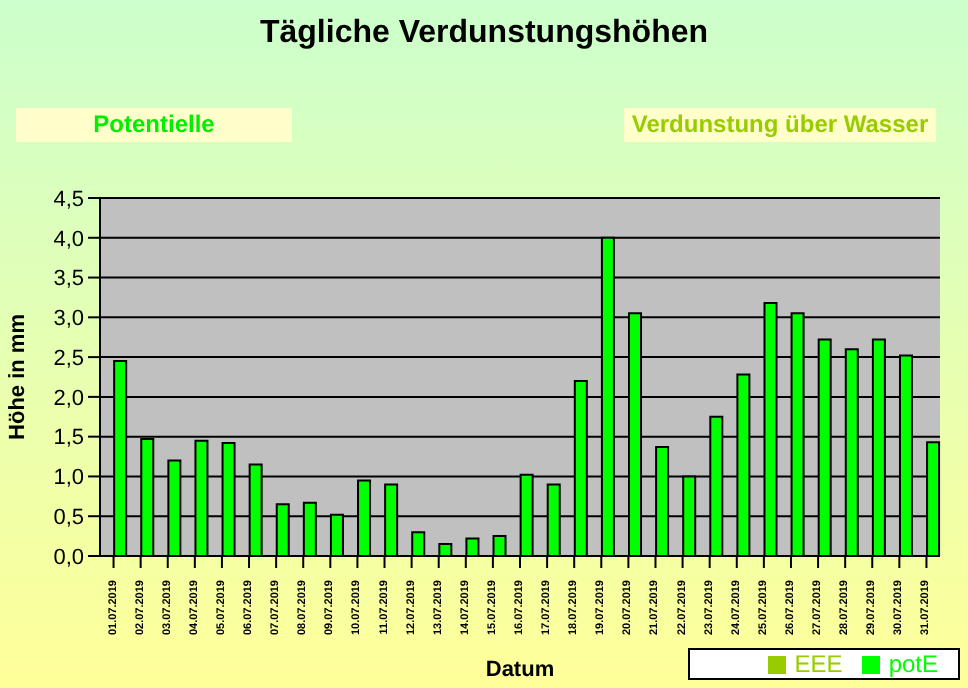  I want to click on legend-label: EEE, so click(818, 664).